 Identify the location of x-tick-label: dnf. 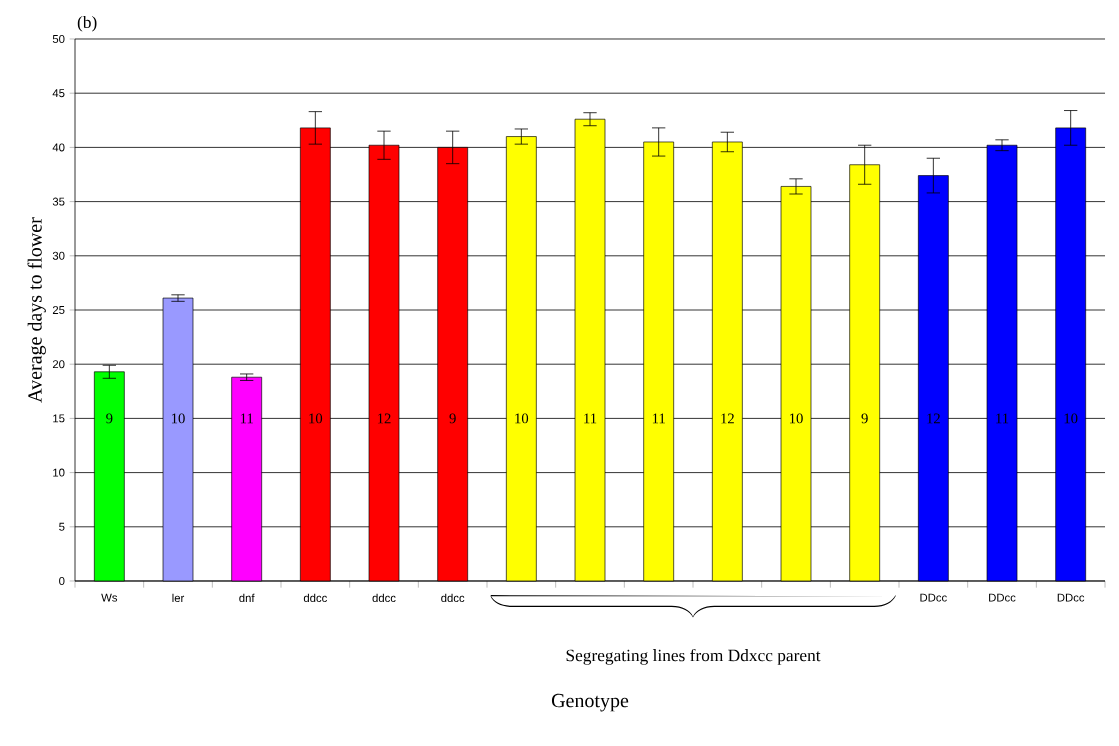
(247, 598).